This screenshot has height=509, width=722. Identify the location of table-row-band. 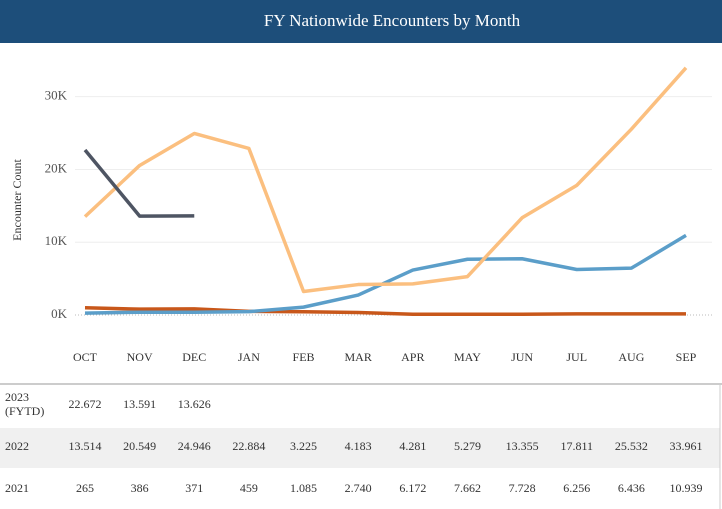
(360, 448).